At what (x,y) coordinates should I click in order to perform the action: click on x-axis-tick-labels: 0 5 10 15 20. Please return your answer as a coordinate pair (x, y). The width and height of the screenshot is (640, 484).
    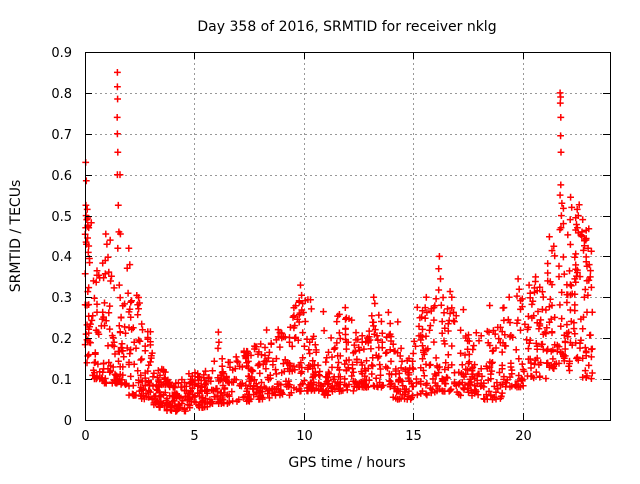
    Looking at the image, I should click on (306, 436).